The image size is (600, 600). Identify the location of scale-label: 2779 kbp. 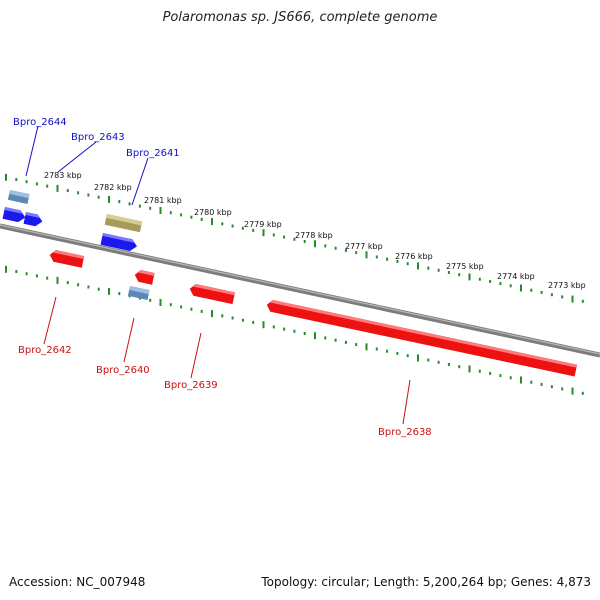
(263, 224).